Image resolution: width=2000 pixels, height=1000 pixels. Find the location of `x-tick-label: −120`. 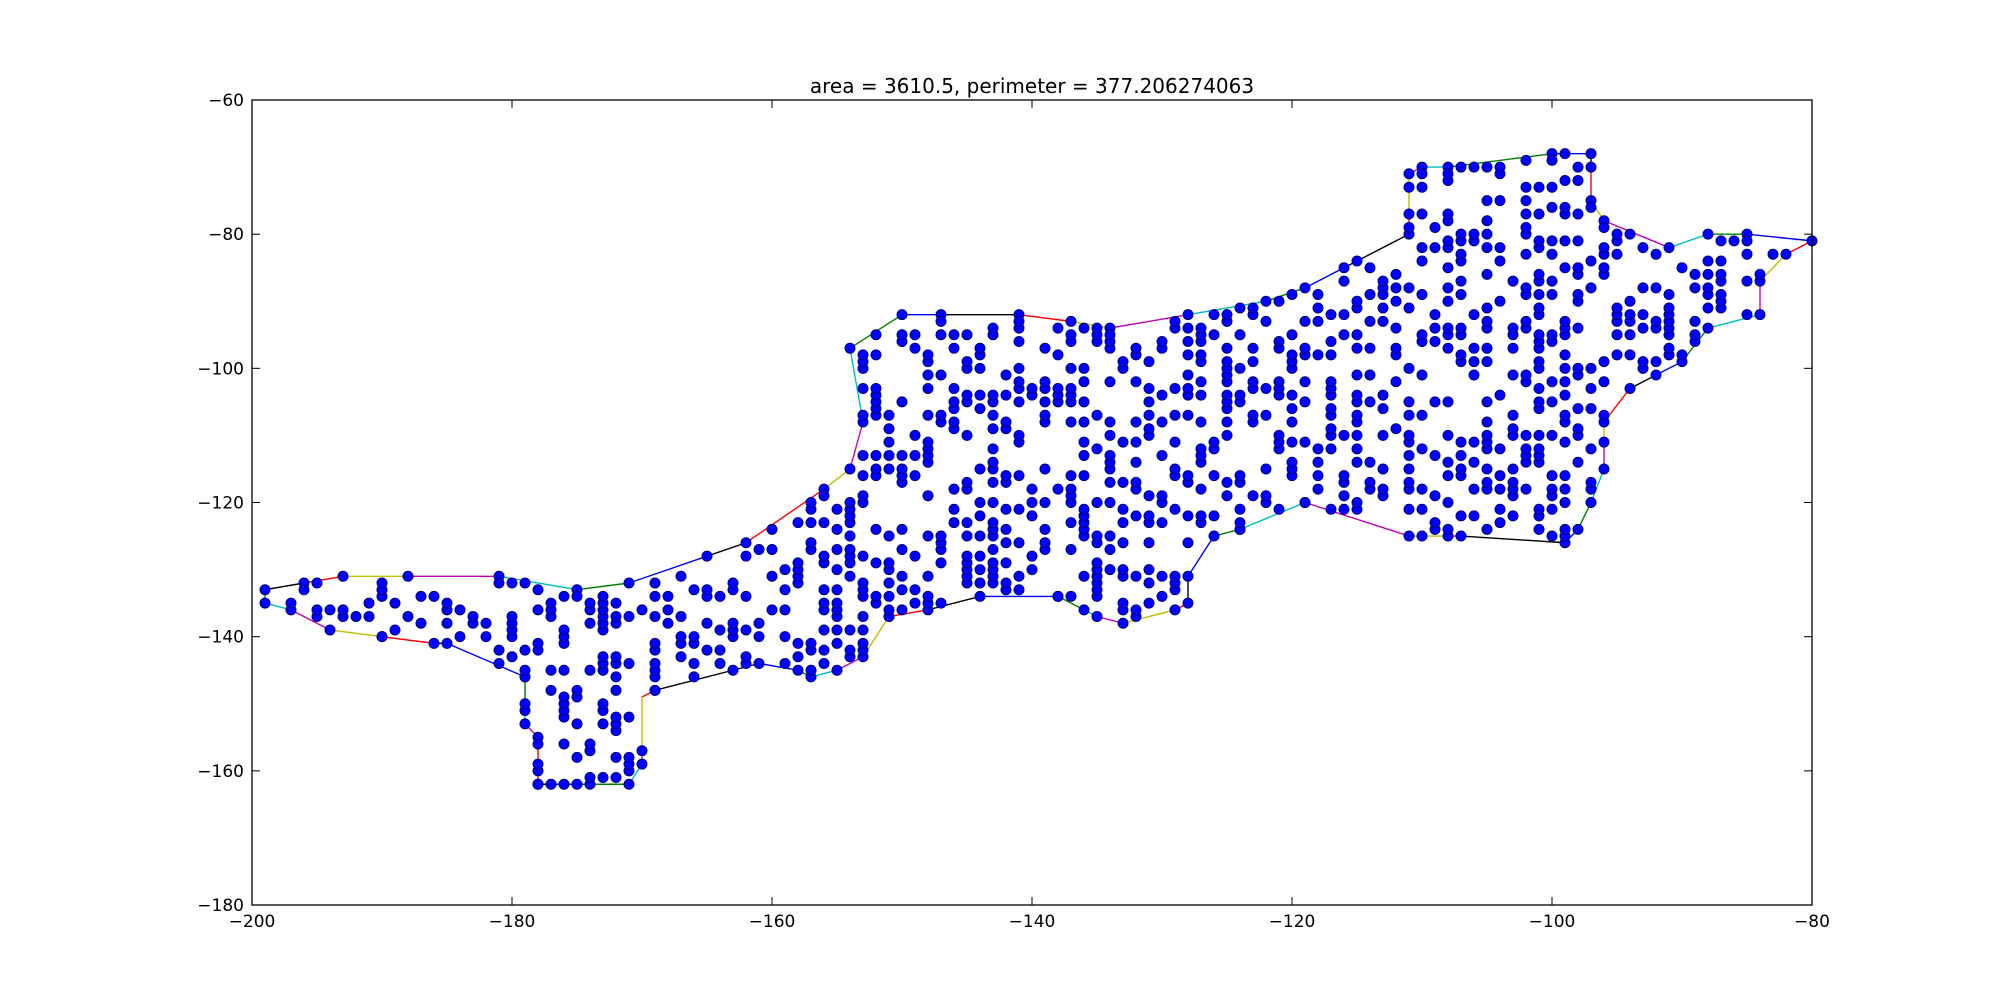

x-tick-label: −120 is located at coordinates (1292, 922).